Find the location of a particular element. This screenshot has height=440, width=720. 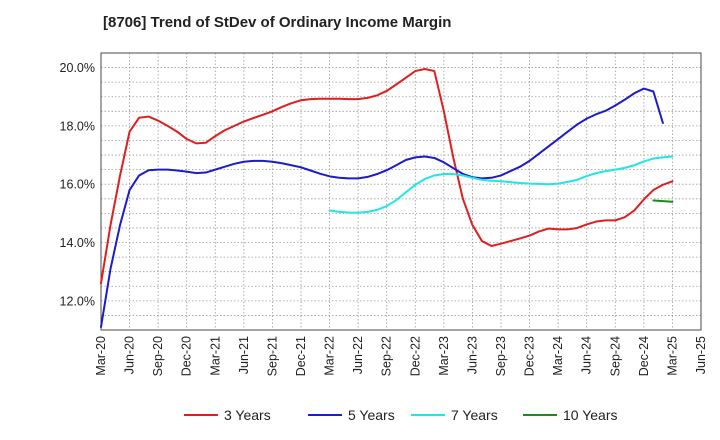

x-tick-label: Jun-24 is located at coordinates (587, 355).